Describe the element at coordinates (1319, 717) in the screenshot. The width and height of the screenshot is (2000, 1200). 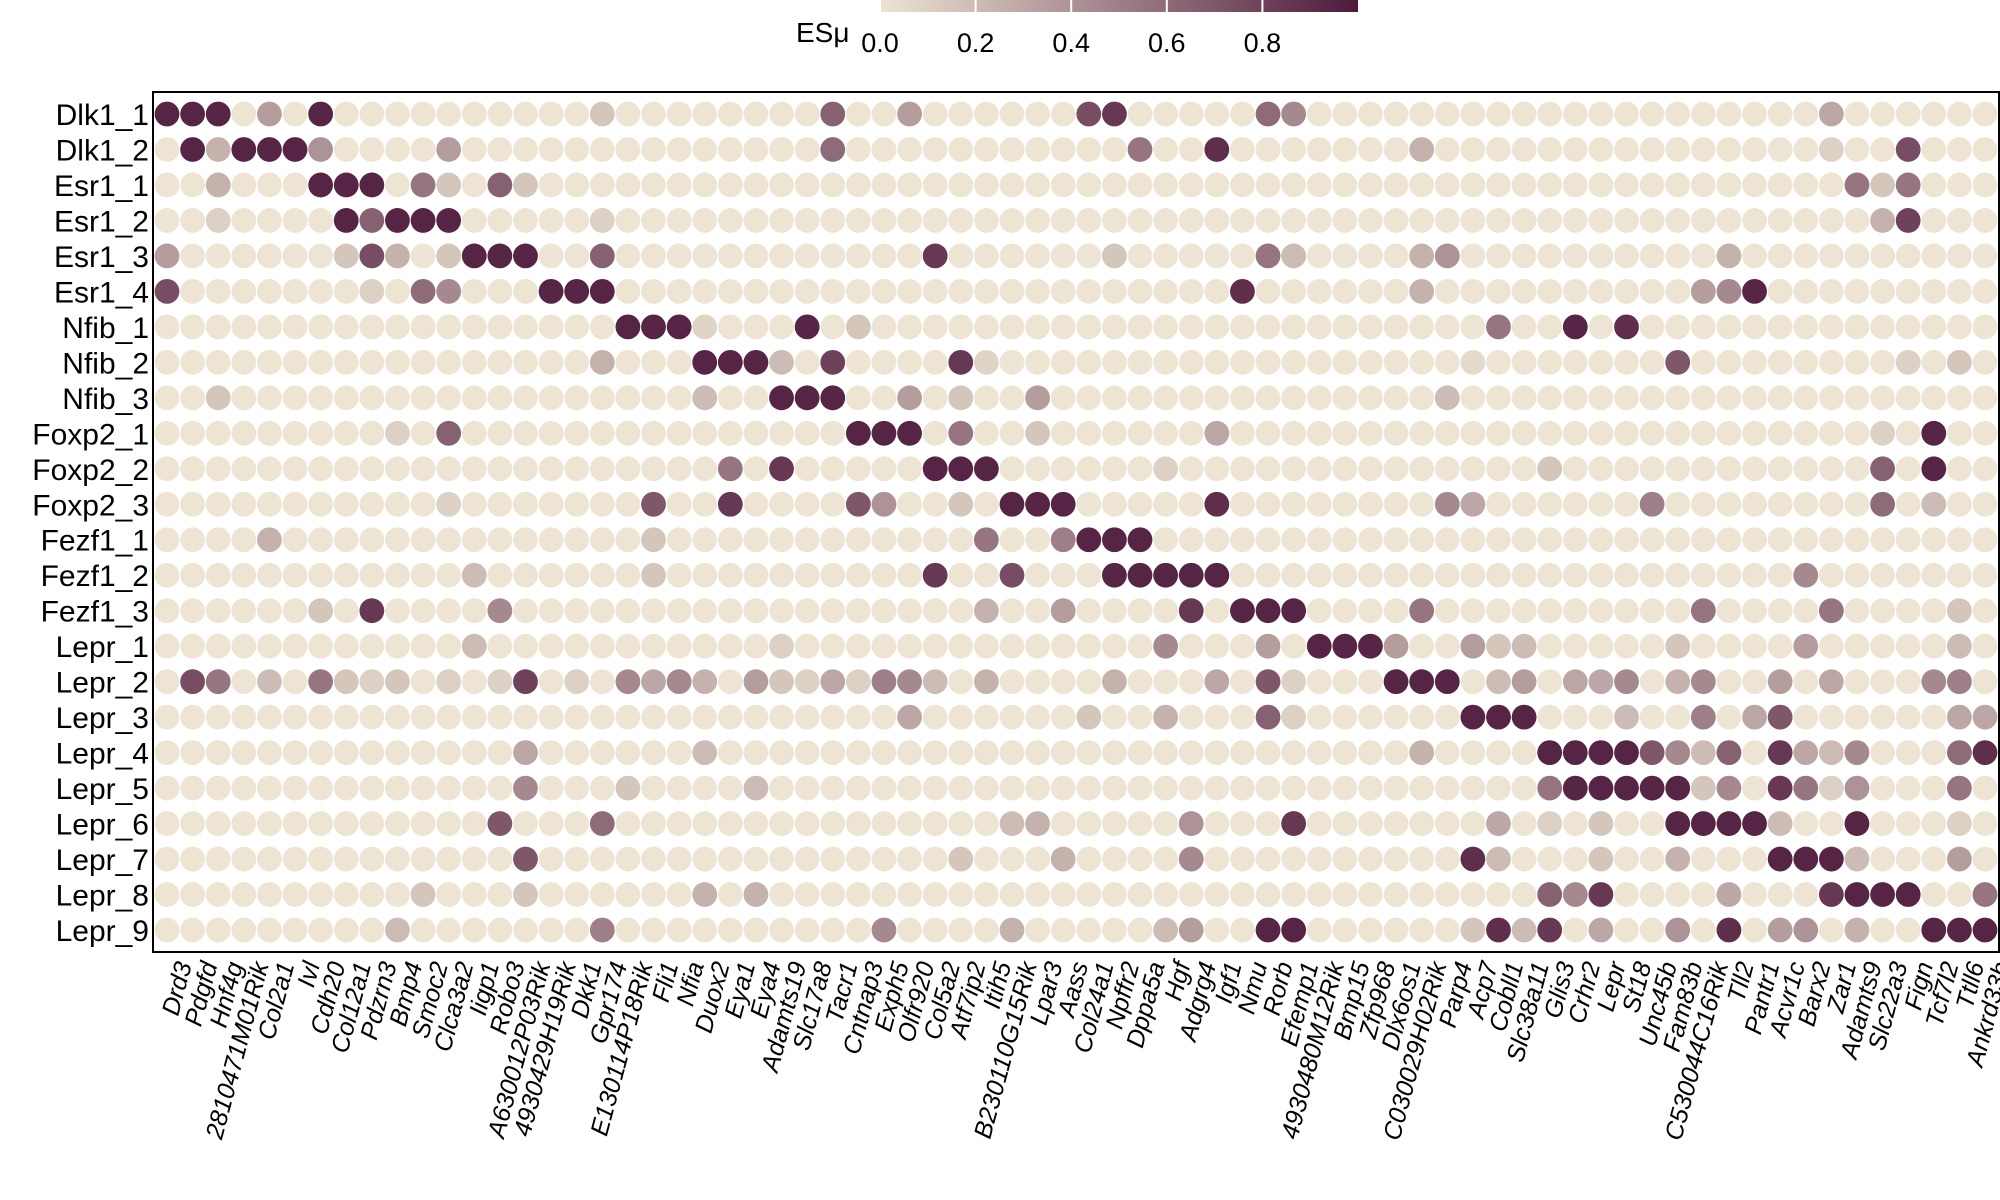
I see `dot-Lepr_3-4930480M12Rik` at that location.